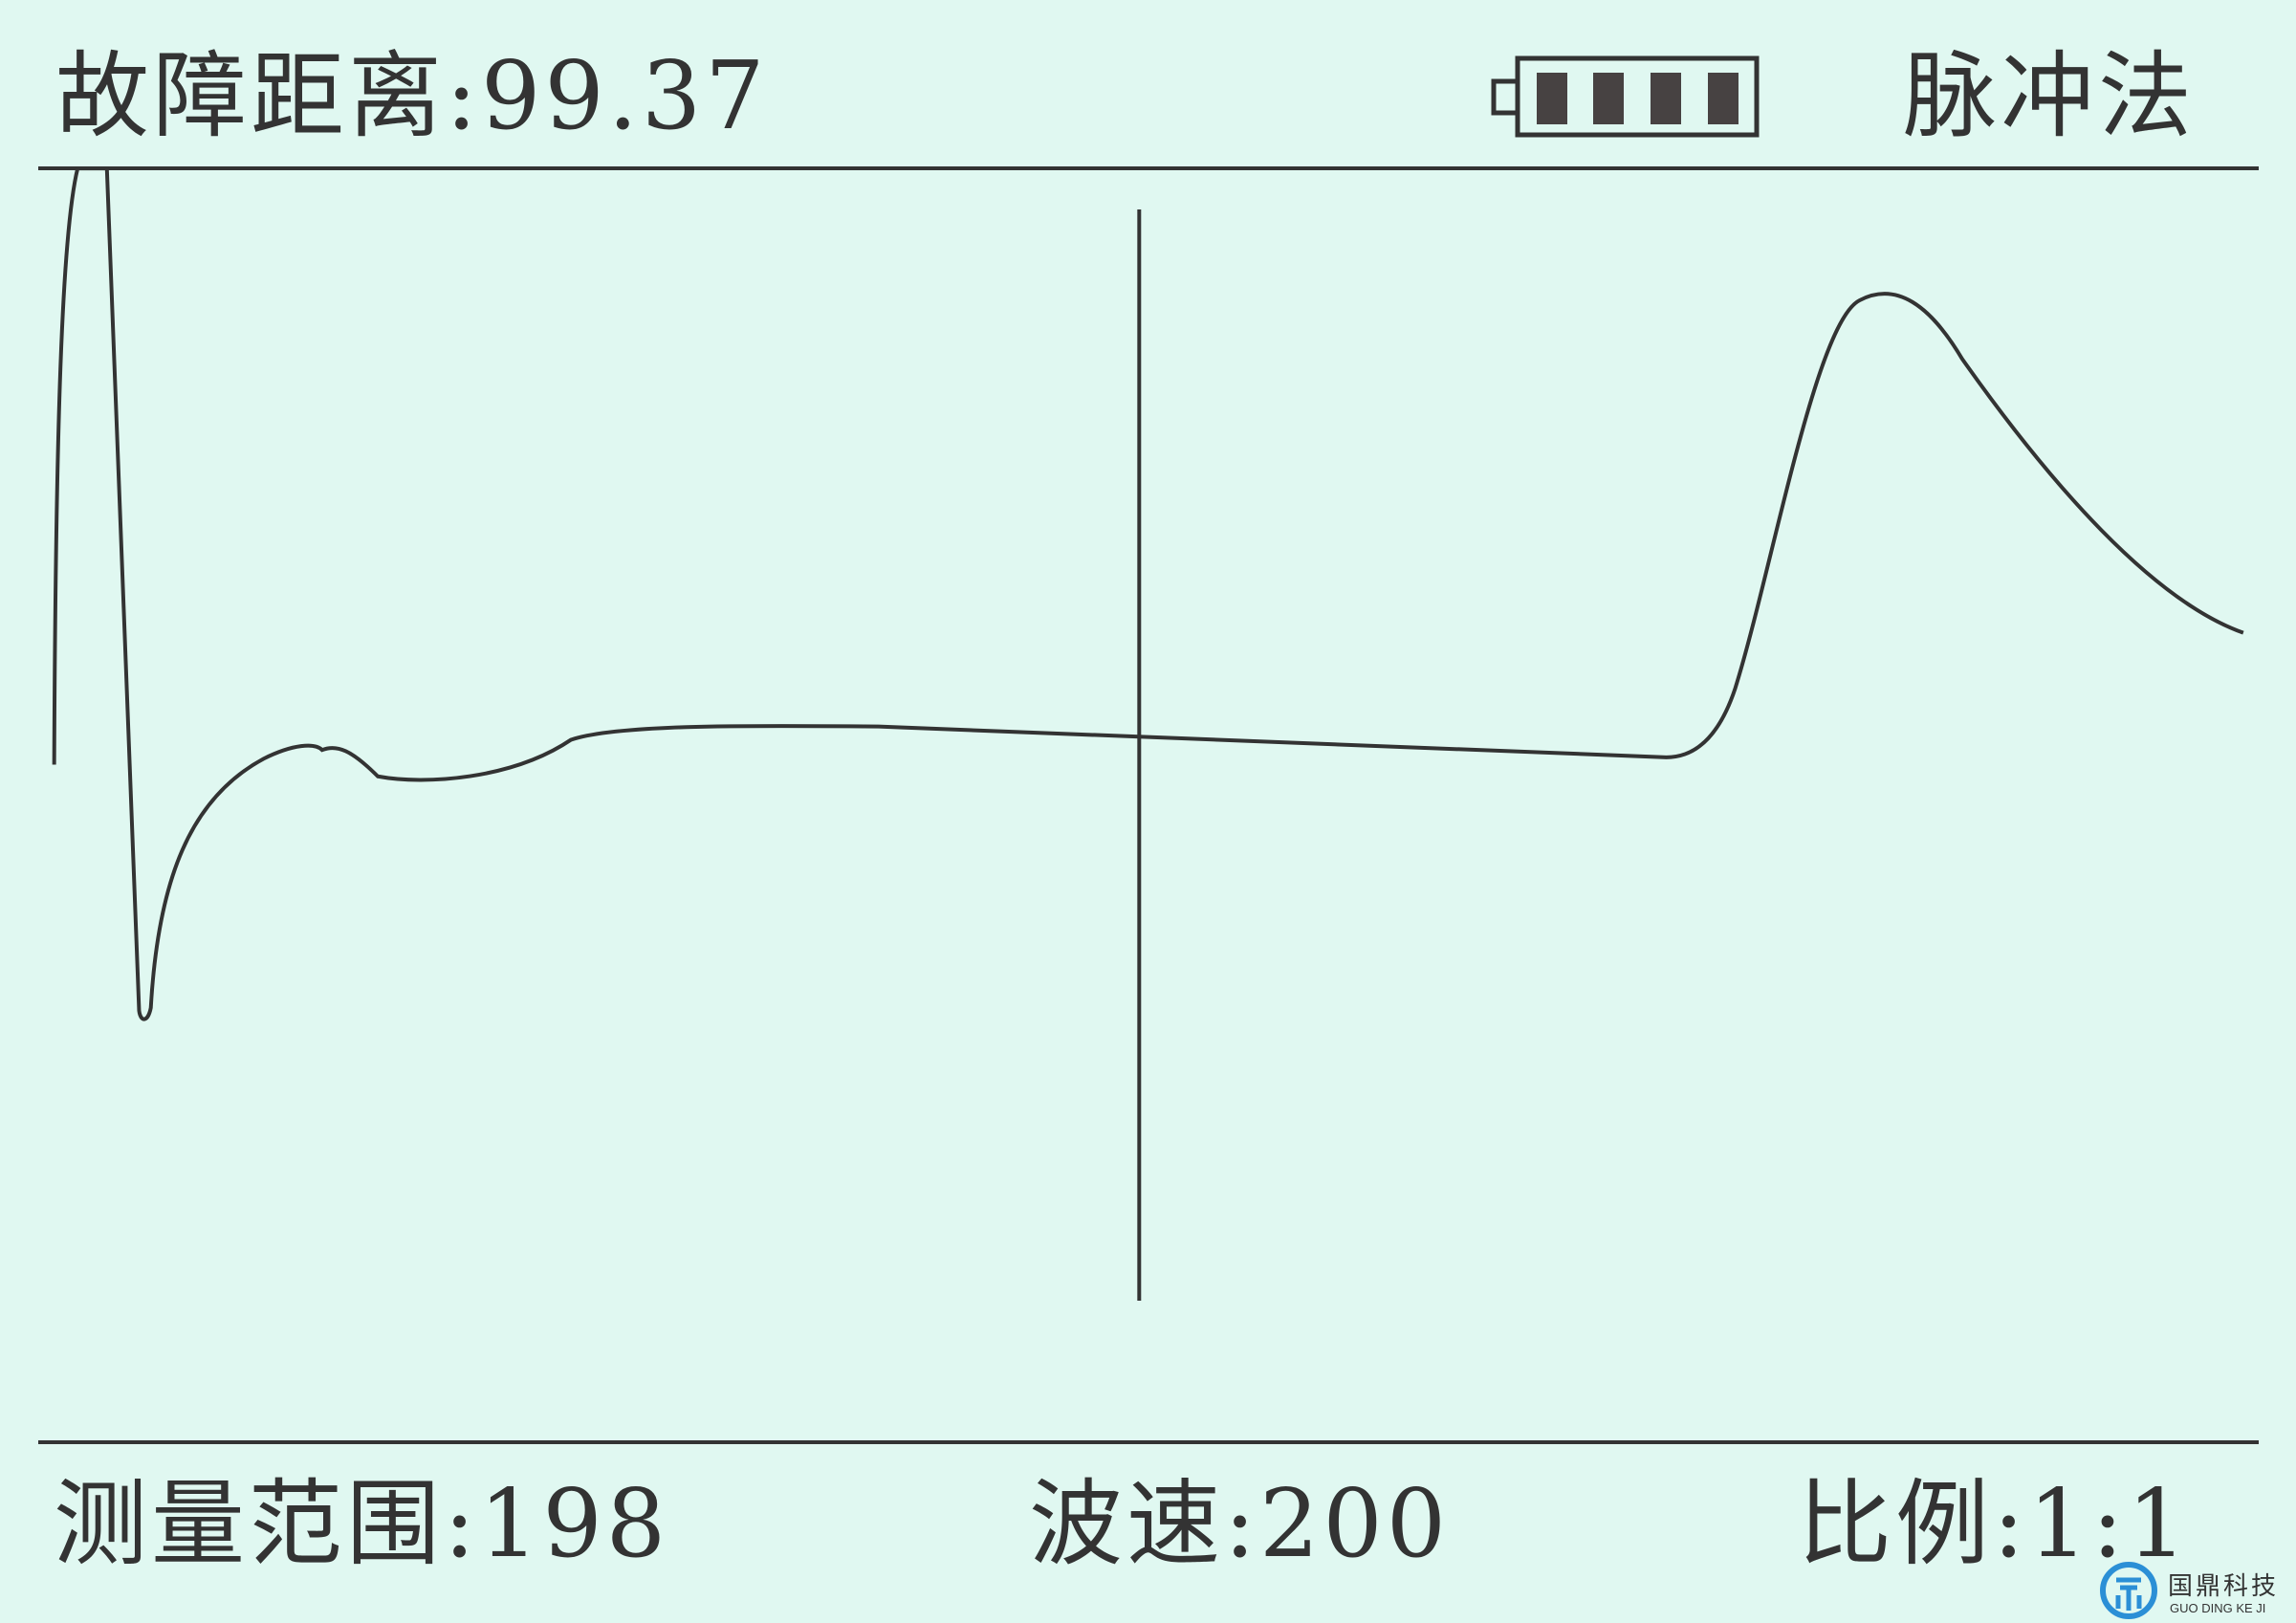  Describe the element at coordinates (2224, 1586) in the screenshot. I see `logo-name-cn: 国鼎科技` at that location.